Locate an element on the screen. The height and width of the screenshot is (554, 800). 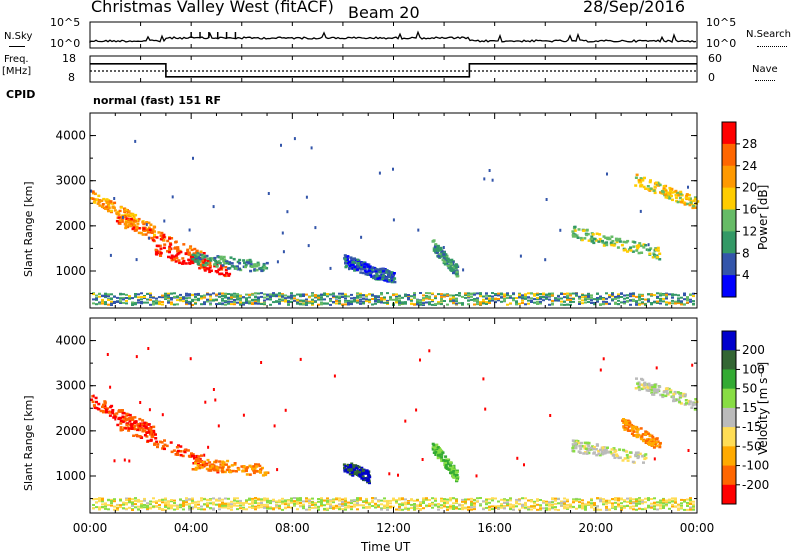
power-y-tick-label: 4000 is located at coordinates (70, 136).